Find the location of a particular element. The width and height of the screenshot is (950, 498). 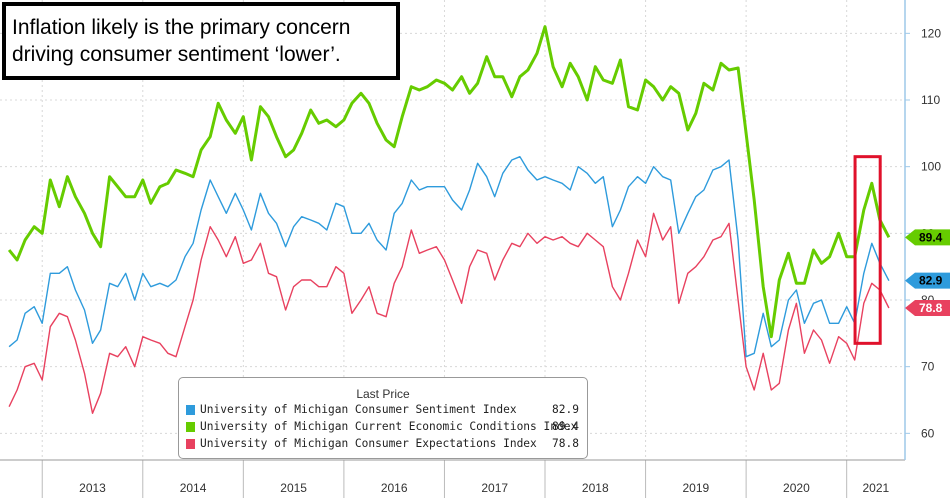

y-tick-label: 70 is located at coordinates (928, 367).